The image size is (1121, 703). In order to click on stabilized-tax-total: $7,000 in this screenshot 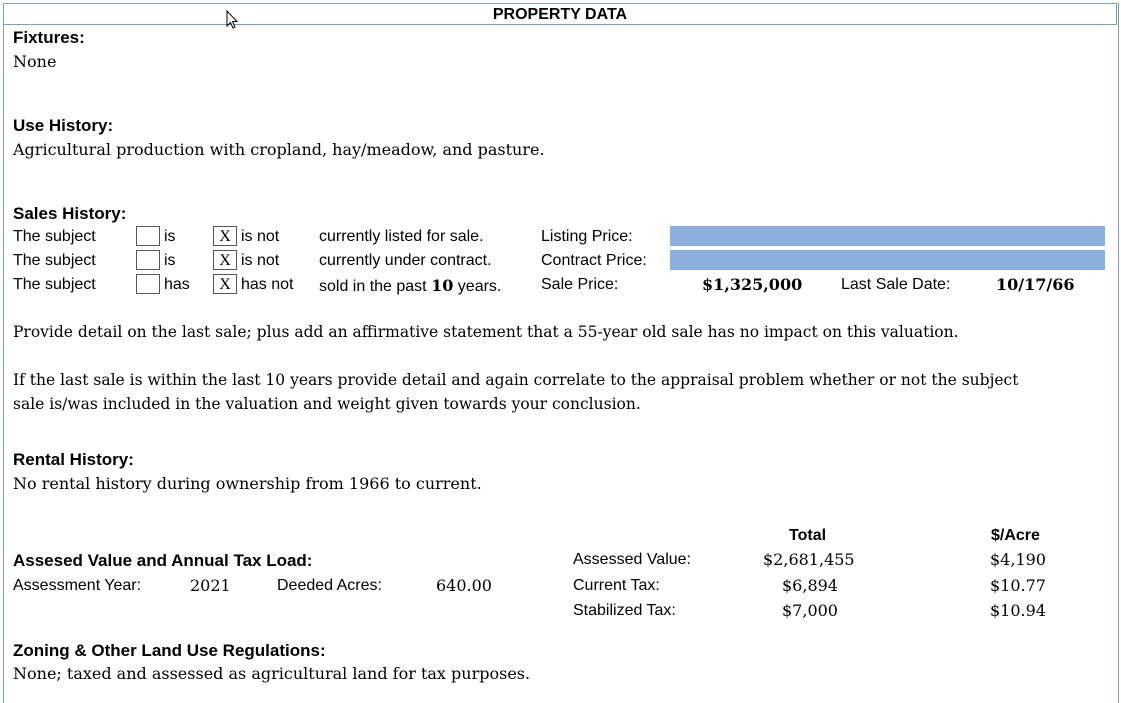, I will do `click(810, 610)`.